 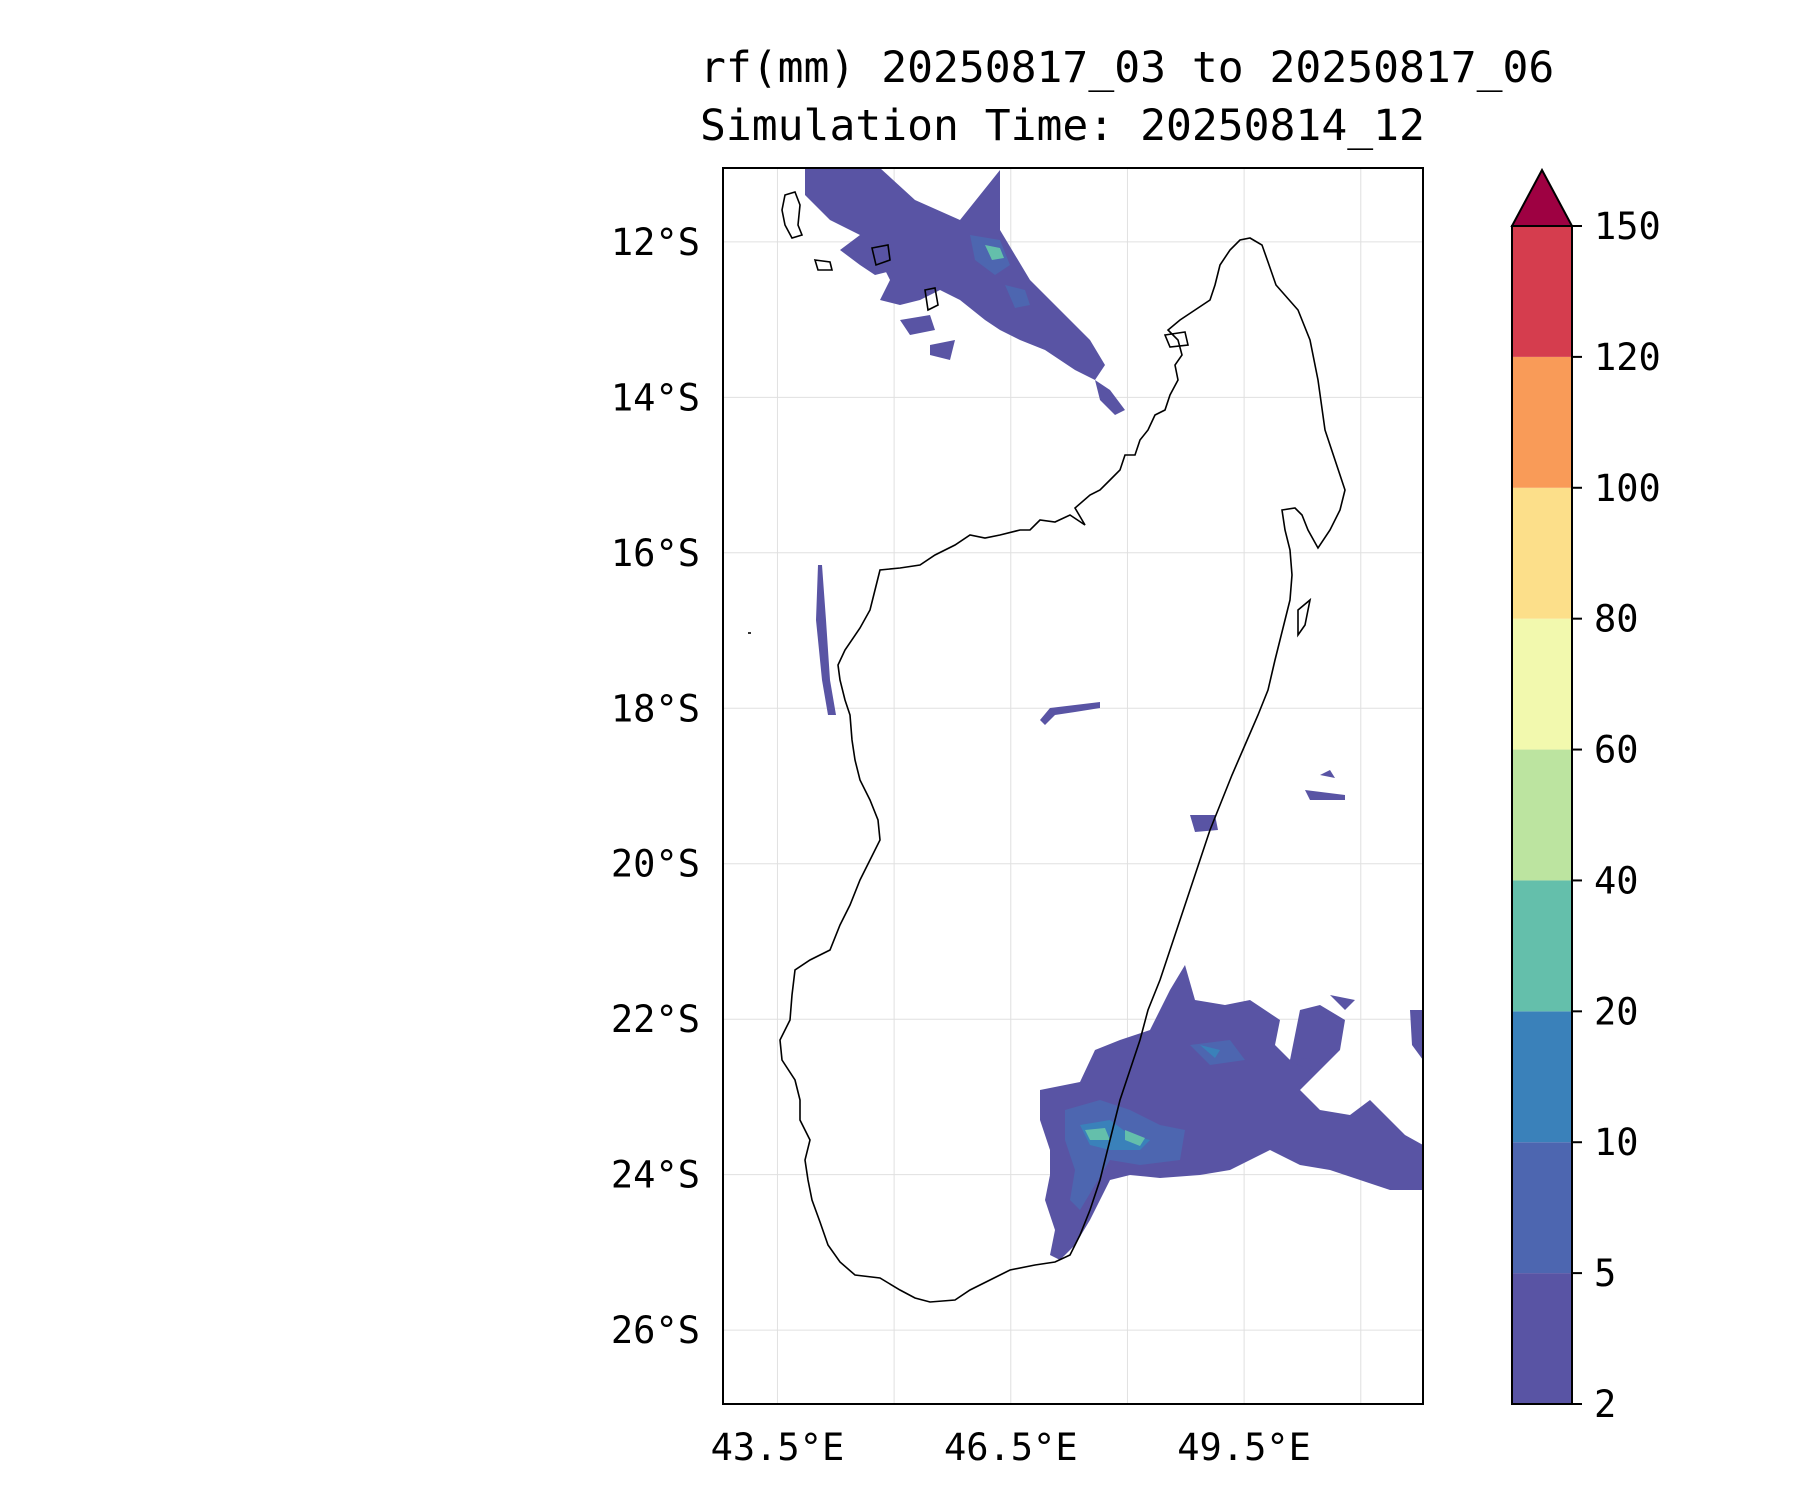 What do you see at coordinates (1267, 801) in the screenshot?
I see `rainfall-area-east-small` at bounding box center [1267, 801].